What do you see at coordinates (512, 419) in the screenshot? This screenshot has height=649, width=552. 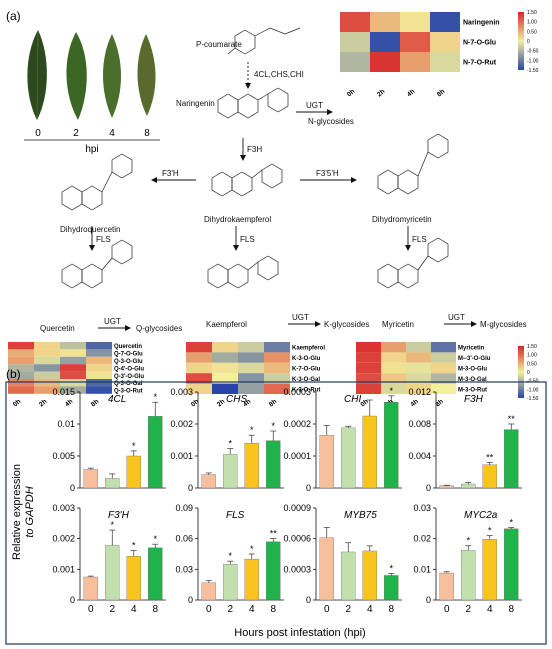 I see `significance-mark: **` at bounding box center [512, 419].